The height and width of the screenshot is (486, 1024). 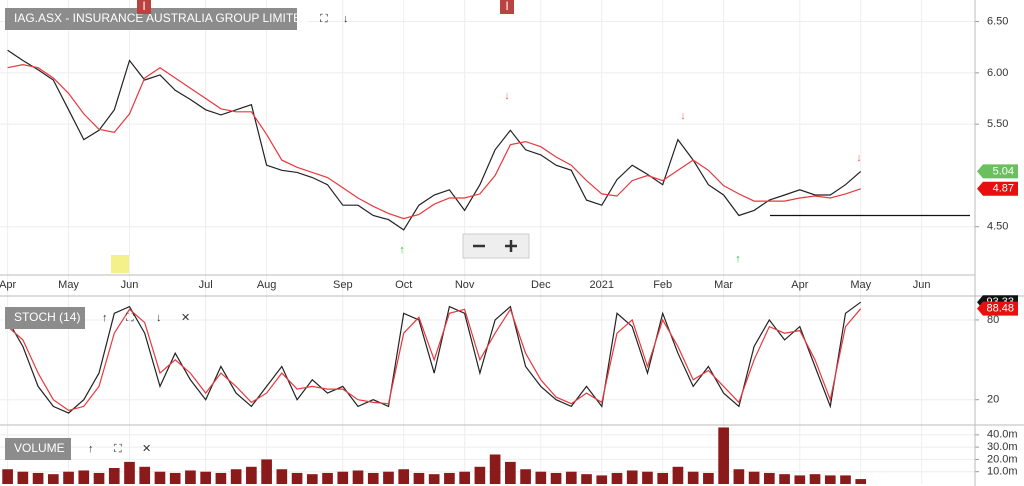 I want to click on x-tick-label: 2021, so click(x=602, y=285).